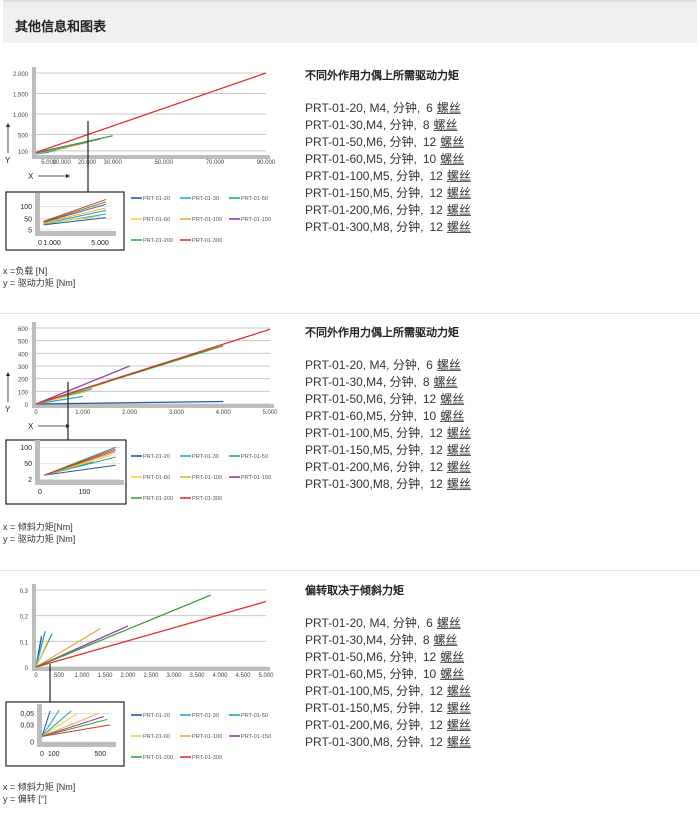 Image resolution: width=700 pixels, height=816 pixels. Describe the element at coordinates (364, 484) in the screenshot. I see `spec-model: PRT-01-300,M8, 分钟,` at that location.